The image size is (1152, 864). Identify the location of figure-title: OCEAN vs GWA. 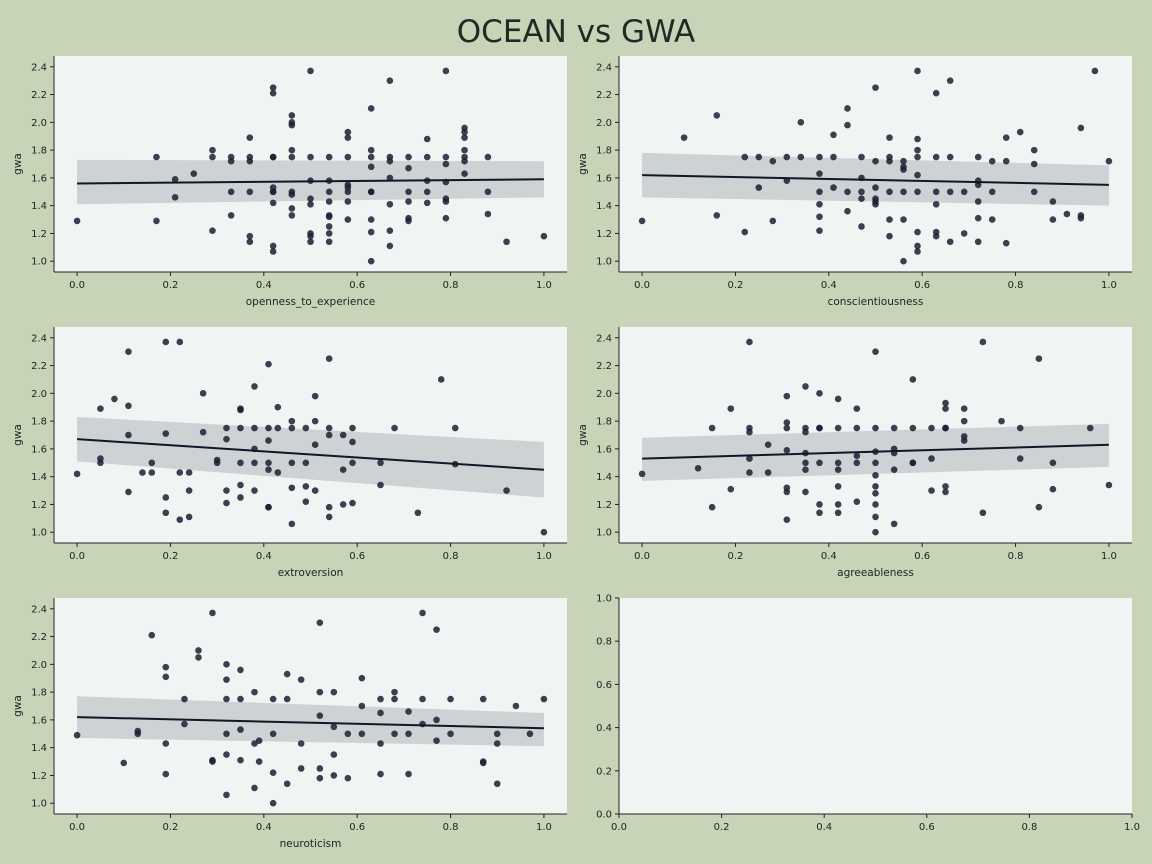
(576, 32).